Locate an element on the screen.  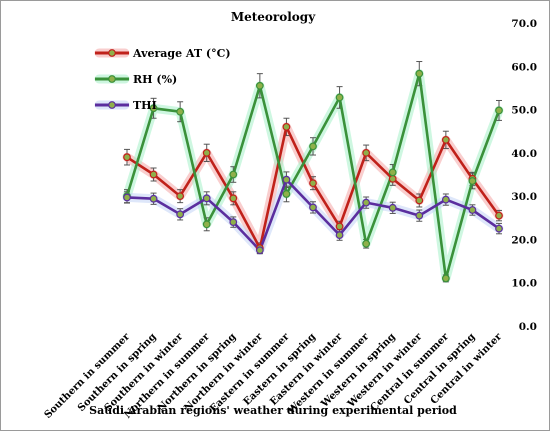
legend: Average AT (°C) RH (%) THI is located at coordinates (162, 79).